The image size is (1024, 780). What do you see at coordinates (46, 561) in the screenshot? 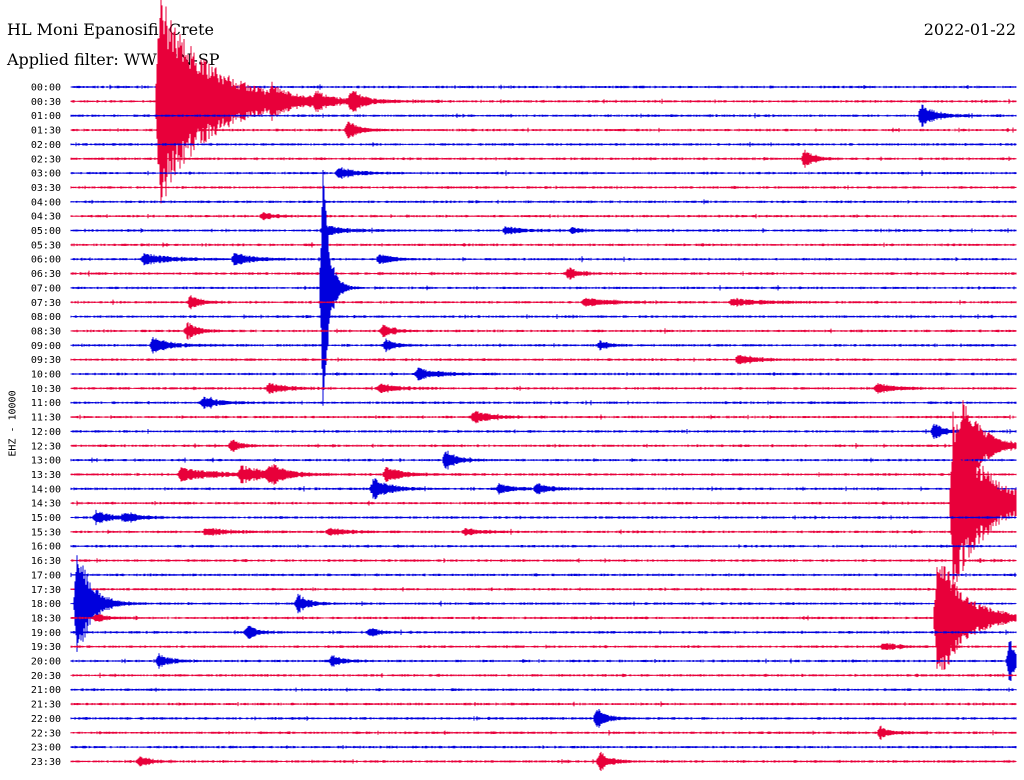
I see `row-time-label: 16:30` at bounding box center [46, 561].